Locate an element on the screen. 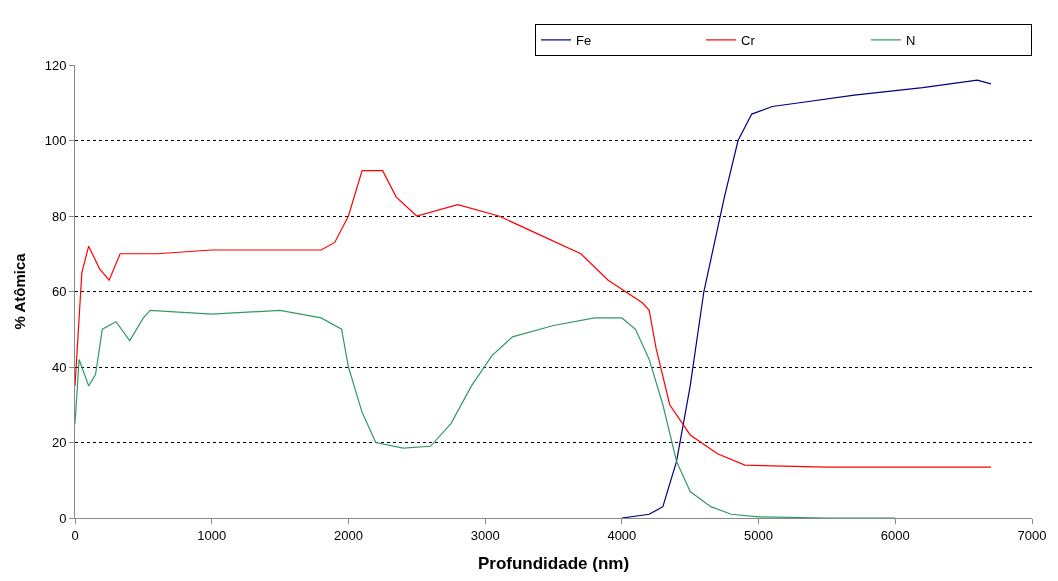 This screenshot has width=1058, height=581. legend-label: Fe is located at coordinates (584, 40).